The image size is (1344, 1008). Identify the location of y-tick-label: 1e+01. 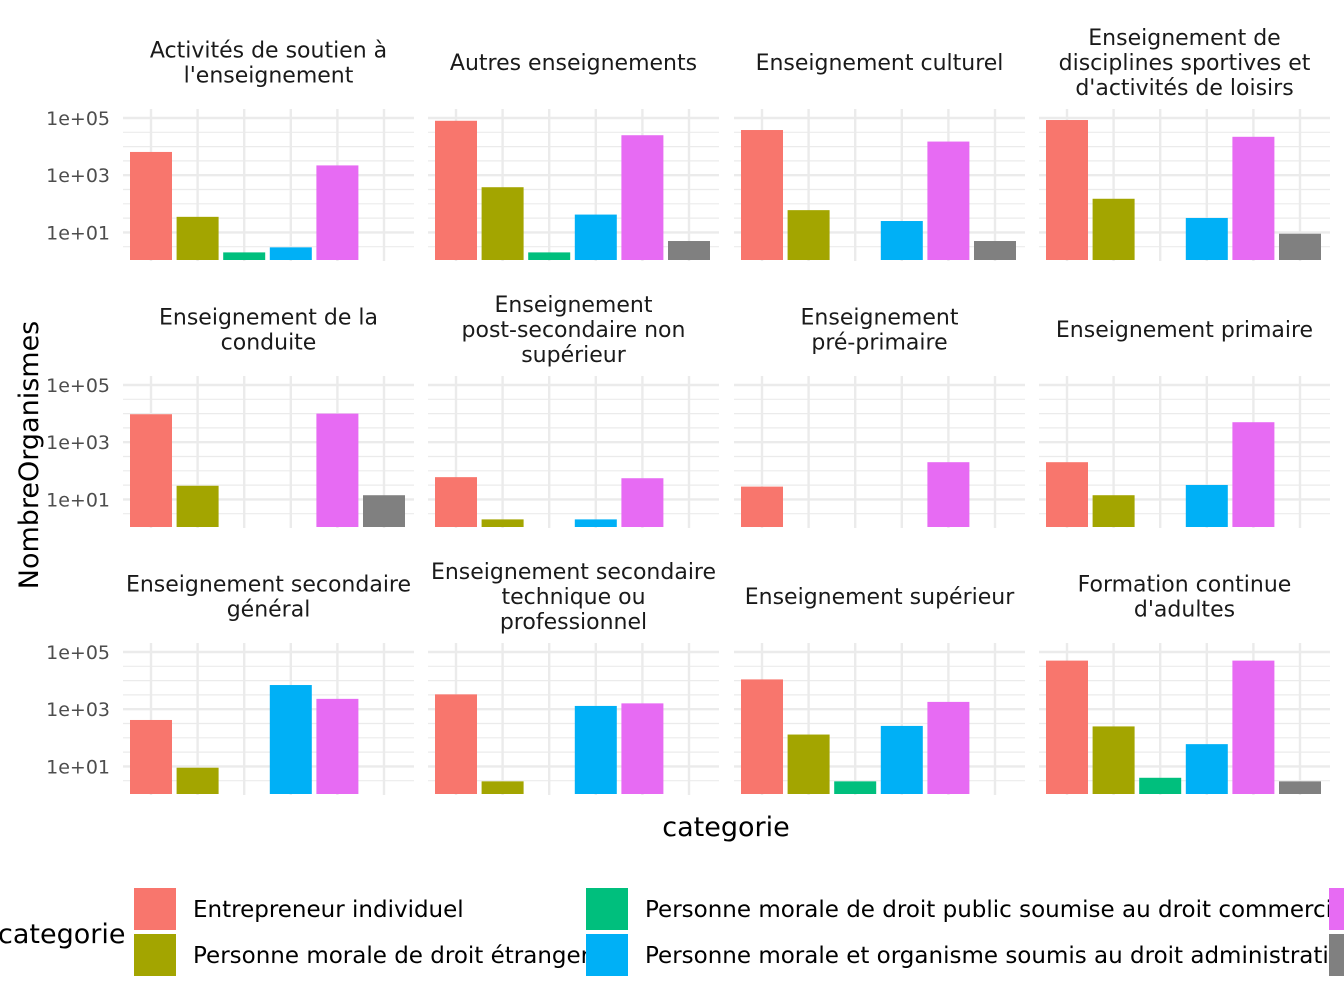
(78, 233).